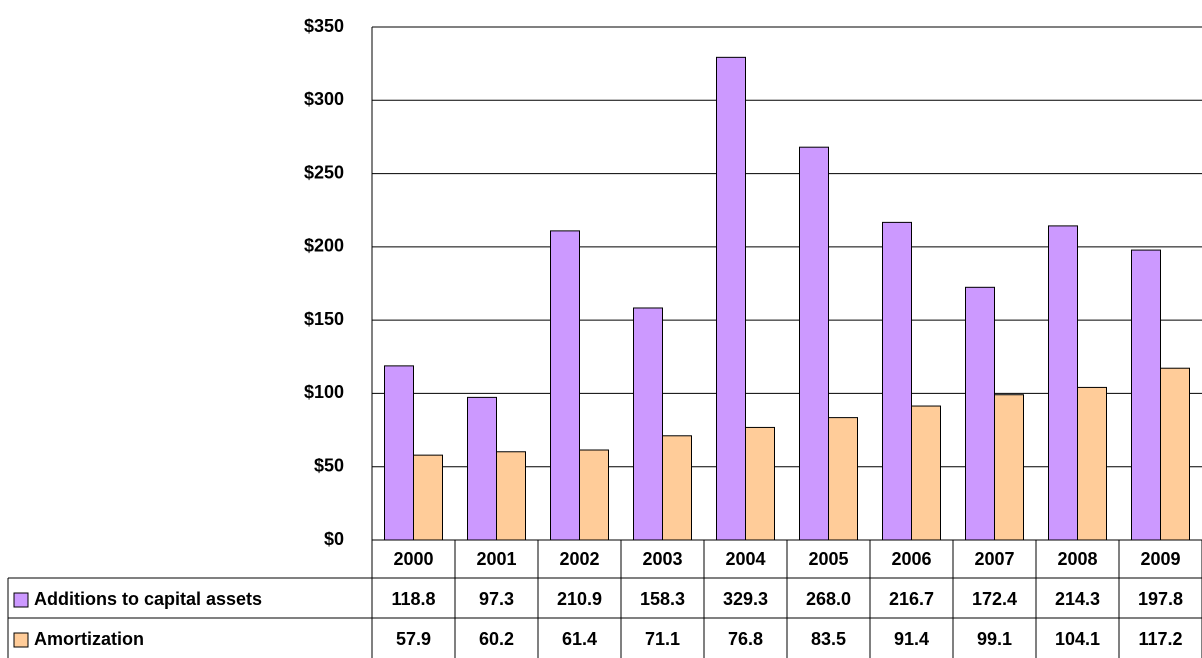 This screenshot has width=1202, height=658. Describe the element at coordinates (579, 639) in the screenshot. I see `table-value: 61.4` at that location.